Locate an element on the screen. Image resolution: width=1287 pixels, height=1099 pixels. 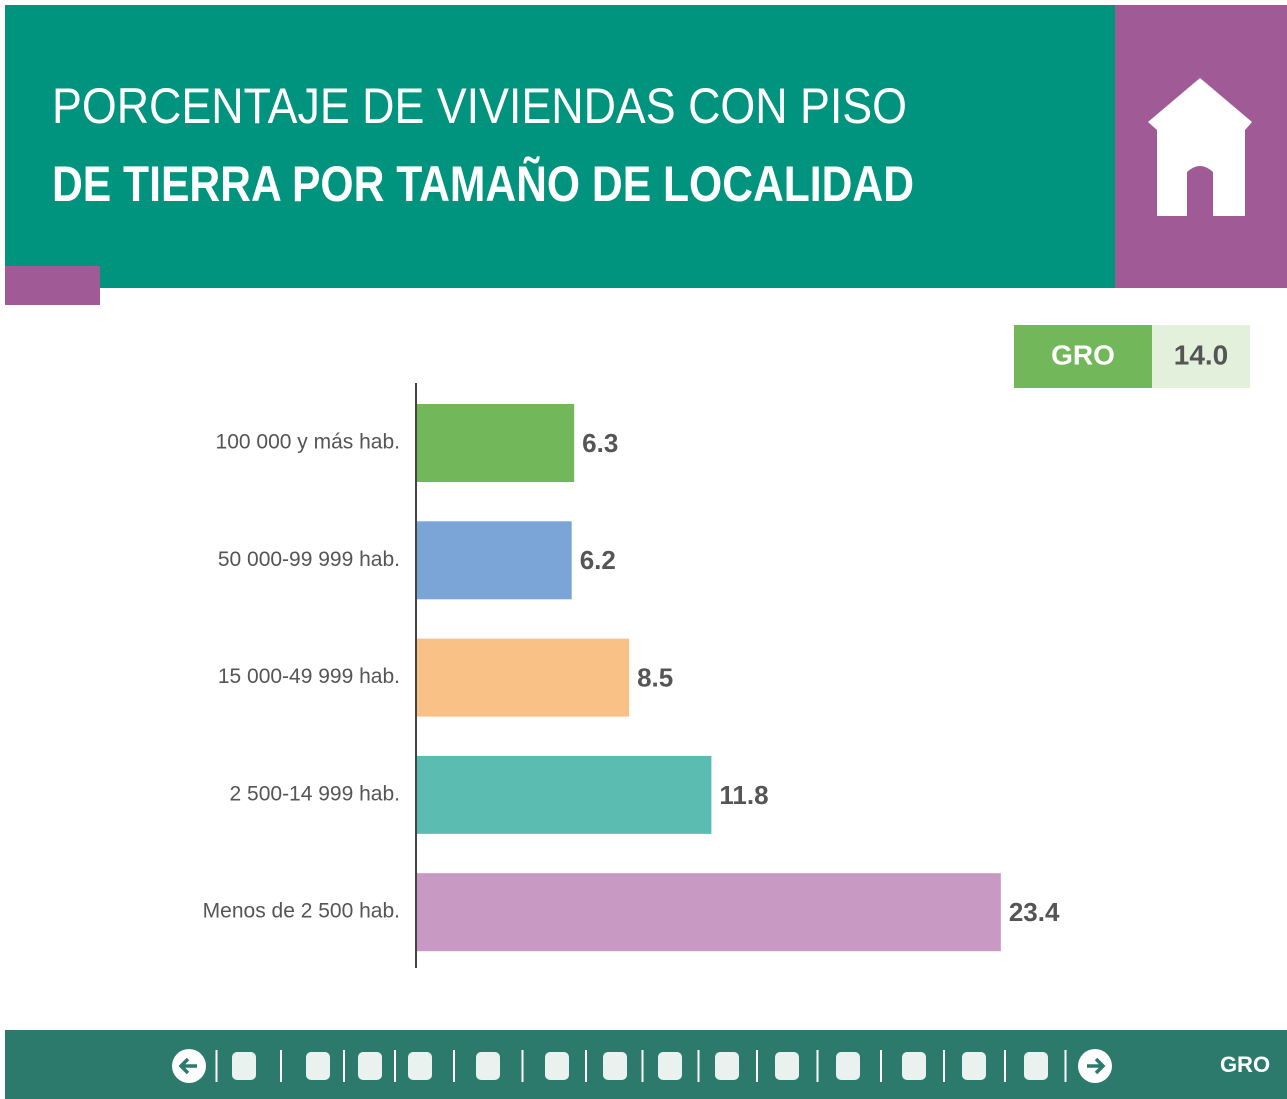
category-label: 100 000 y más hab. is located at coordinates (308, 442).